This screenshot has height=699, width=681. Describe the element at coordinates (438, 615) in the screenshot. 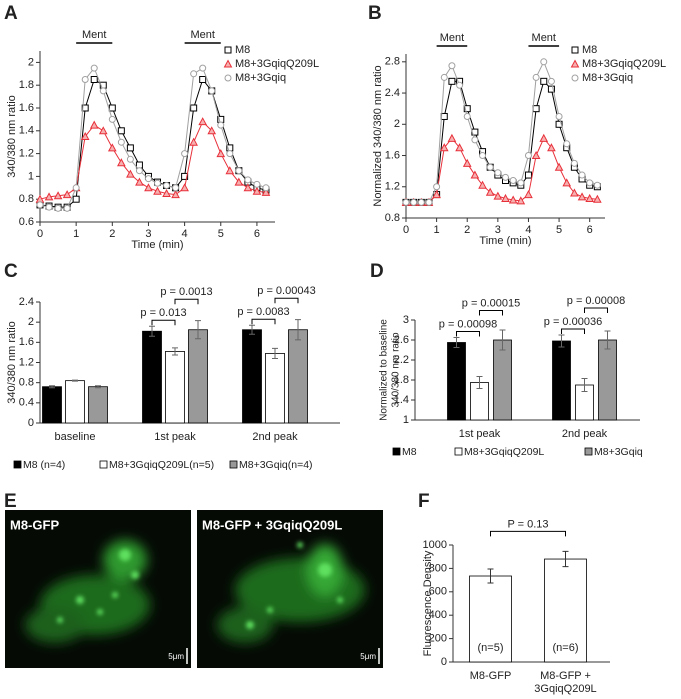

I see `y-tick-label: 400` at that location.